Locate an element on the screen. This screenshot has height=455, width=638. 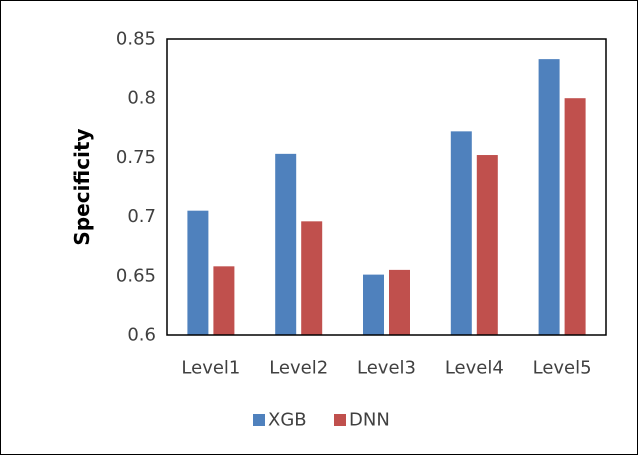
x-category-labels: Level1 Level2 Level3 Level4 Level5 is located at coordinates (386, 368).